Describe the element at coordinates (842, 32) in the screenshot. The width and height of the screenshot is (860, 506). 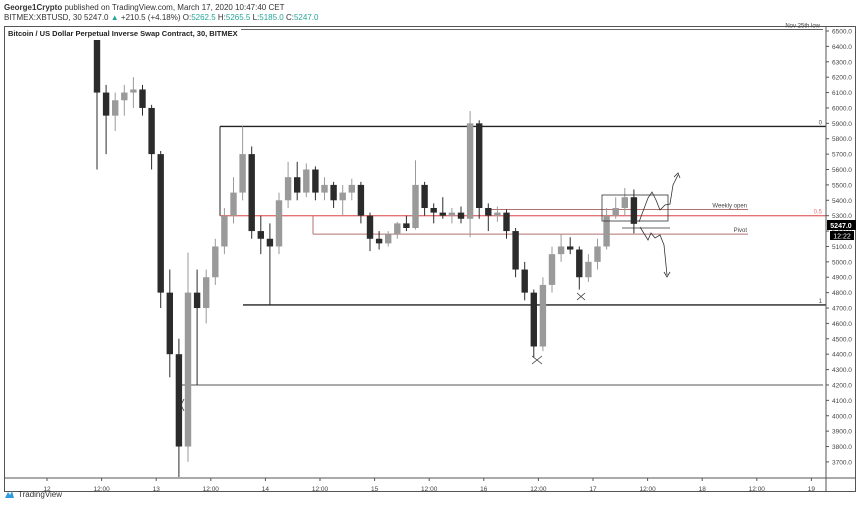
I see `y-tick-label: 6500.0` at that location.